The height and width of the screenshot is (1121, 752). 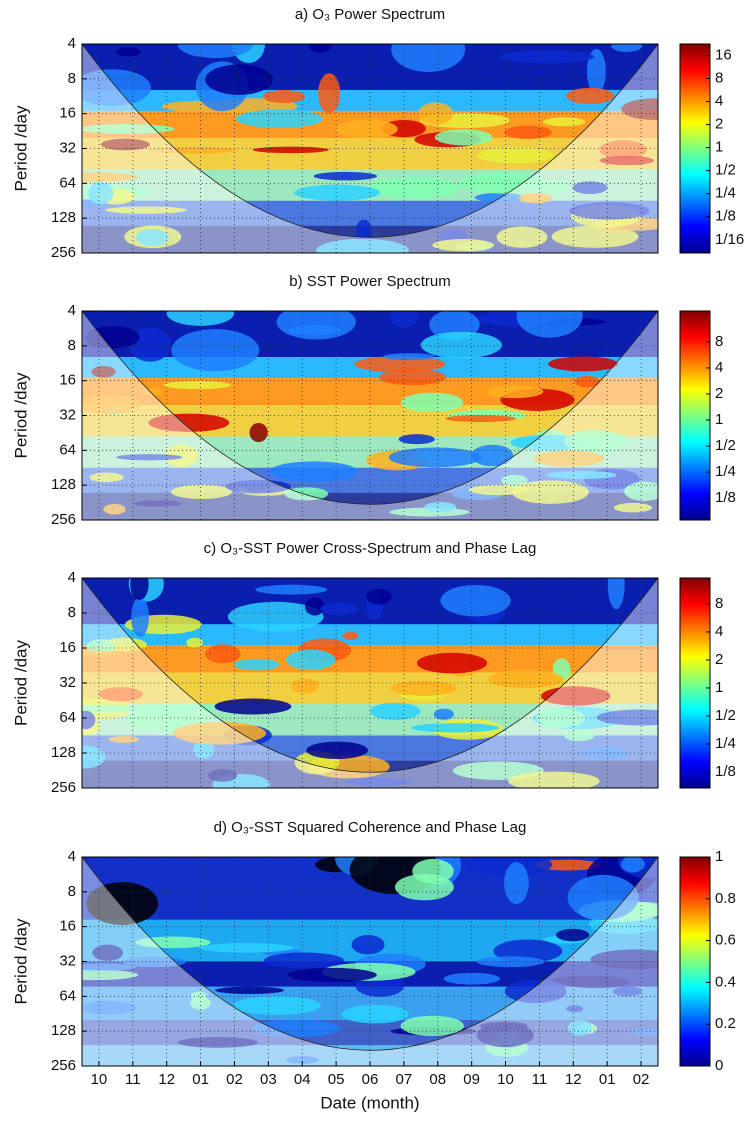 I want to click on heatmap-field, so click(x=370, y=683).